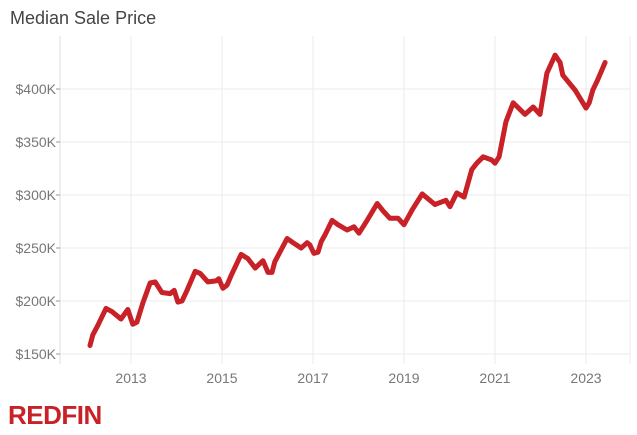 The height and width of the screenshot is (435, 637). I want to click on y-tick-label: $400K, so click(36, 89).